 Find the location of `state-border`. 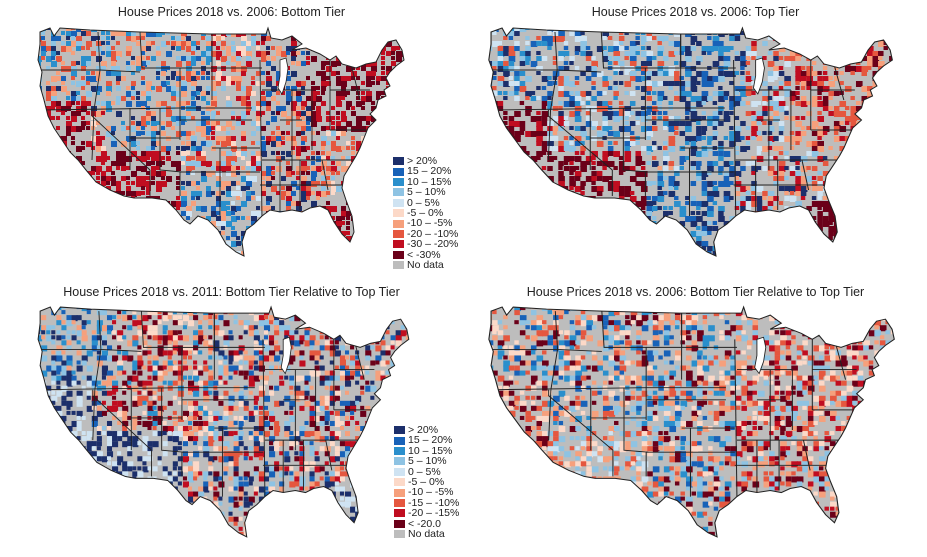

state-border is located at coordinates (121, 140).